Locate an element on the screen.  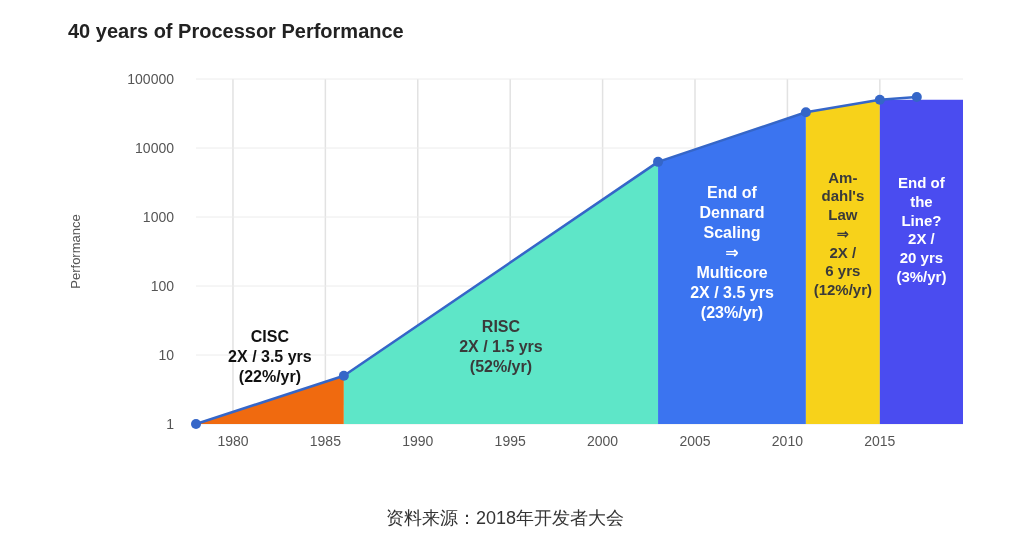
x-tick-label: 2005 is located at coordinates (695, 441).